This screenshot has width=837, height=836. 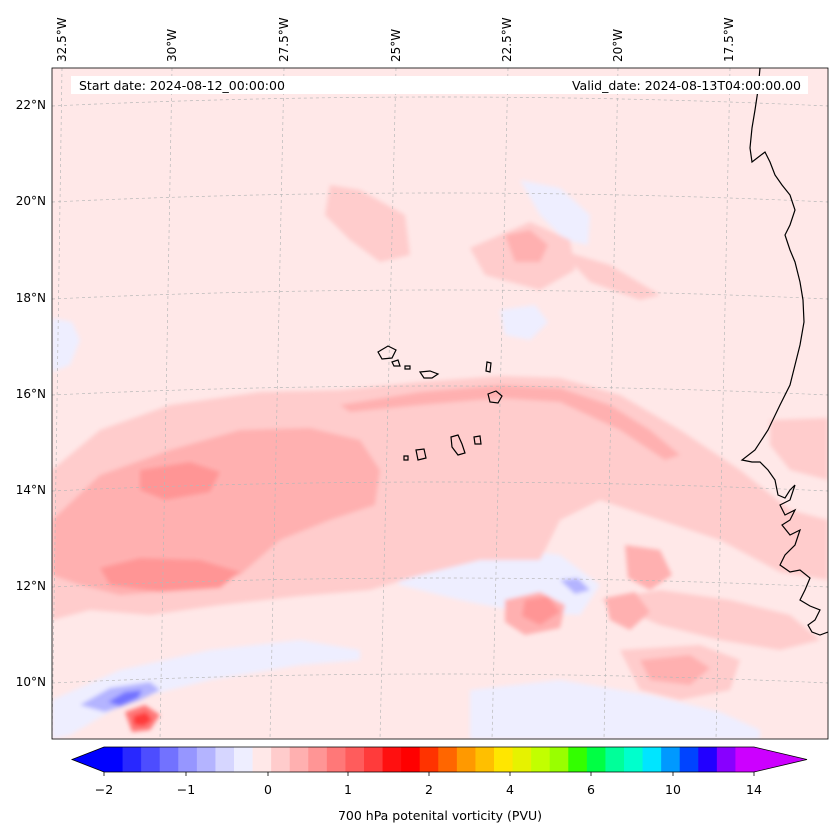 I want to click on parallel-16n, so click(x=440, y=390).